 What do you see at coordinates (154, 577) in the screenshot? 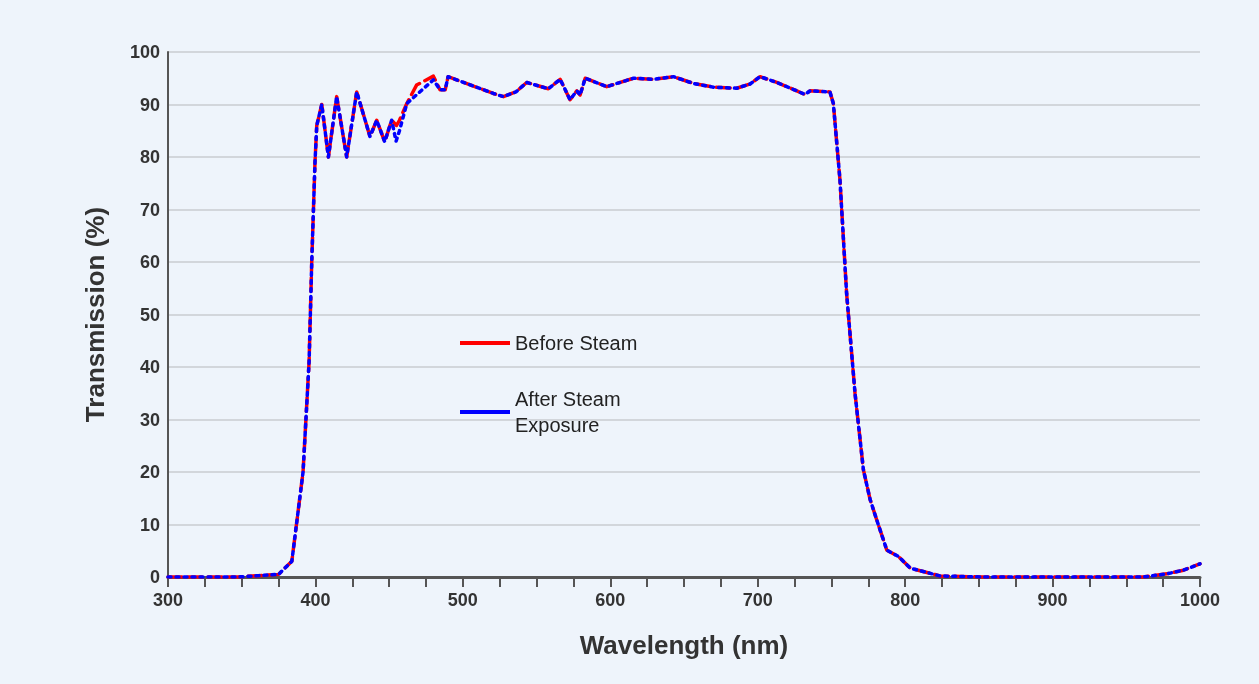
I see `y-tick-label: 0` at bounding box center [154, 577].